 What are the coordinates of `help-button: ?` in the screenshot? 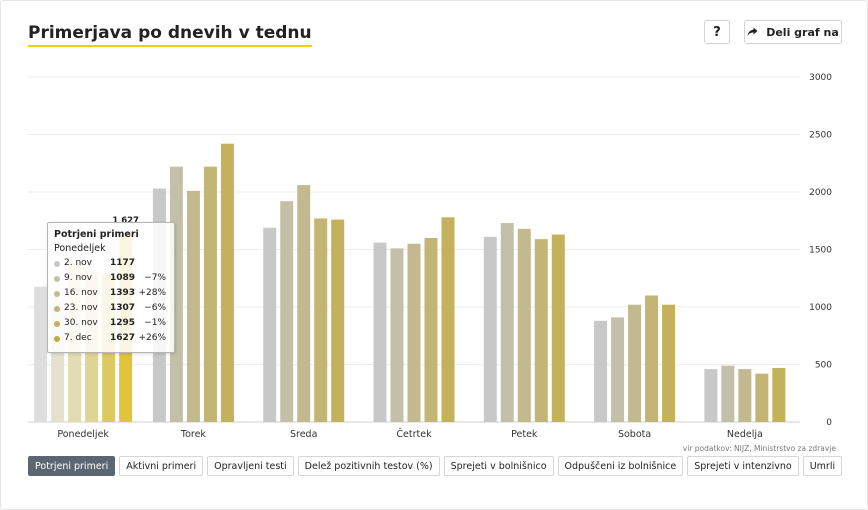 It's located at (717, 32).